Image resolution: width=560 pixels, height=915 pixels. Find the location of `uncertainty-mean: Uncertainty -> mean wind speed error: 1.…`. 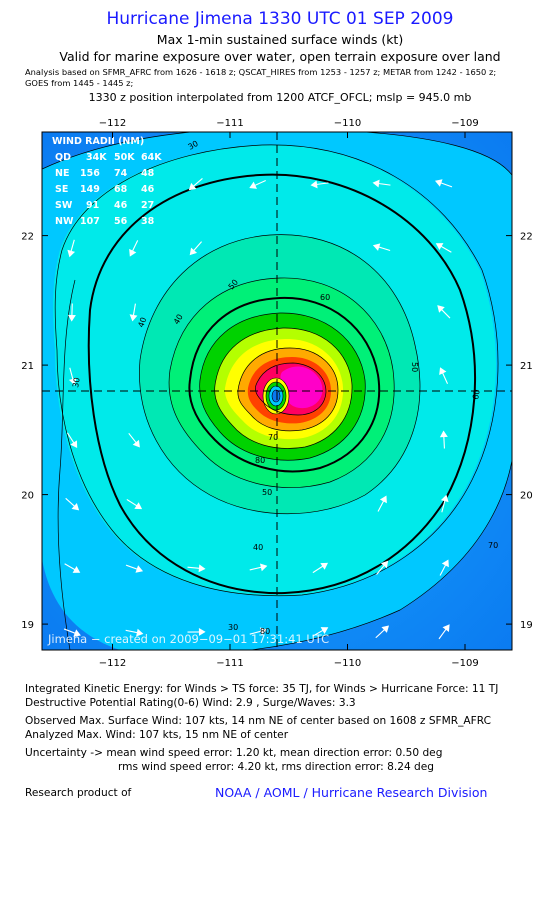

uncertainty-mean: Uncertainty -> mean wind speed error: 1.… is located at coordinates (234, 753).